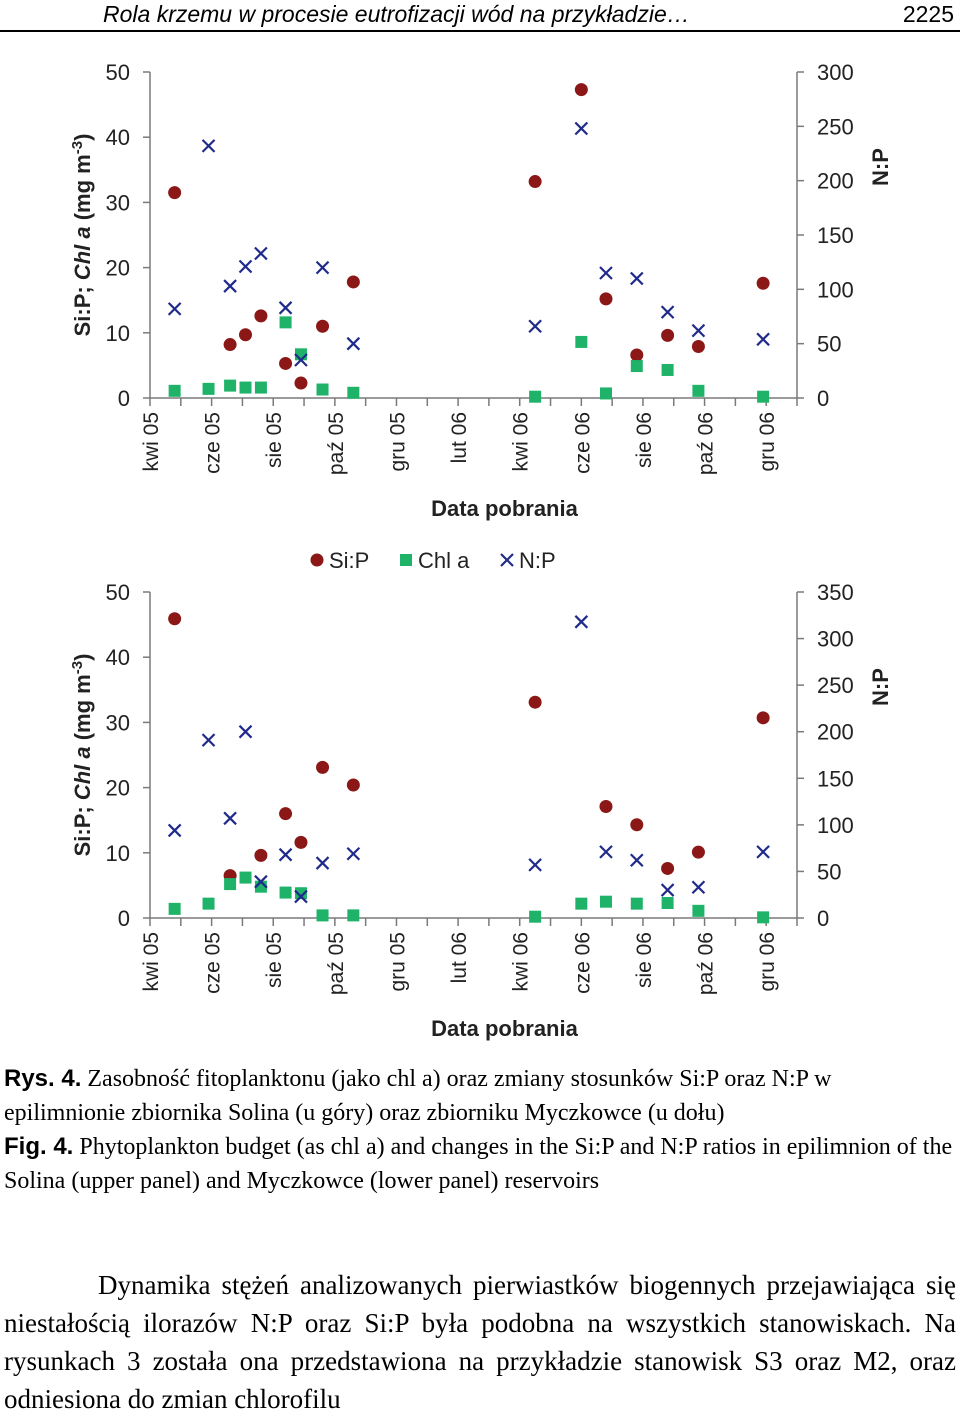 This screenshot has height=1418, width=960. What do you see at coordinates (317, 560) in the screenshot?
I see `legend-marker-sip` at bounding box center [317, 560].